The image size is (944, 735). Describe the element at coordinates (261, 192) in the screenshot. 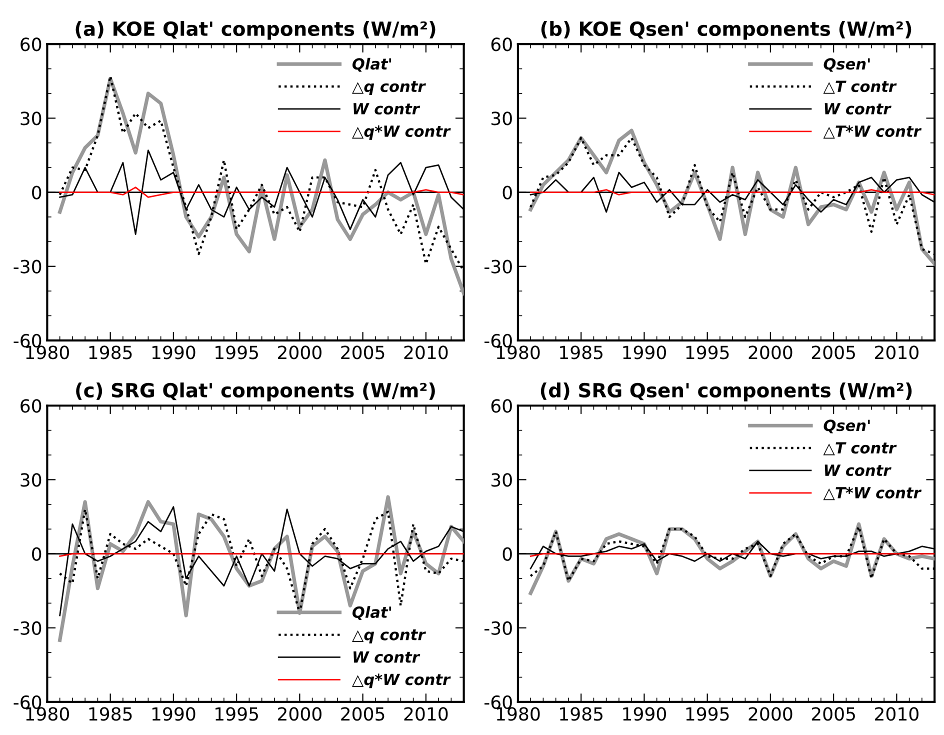

I see `line-series` at that location.